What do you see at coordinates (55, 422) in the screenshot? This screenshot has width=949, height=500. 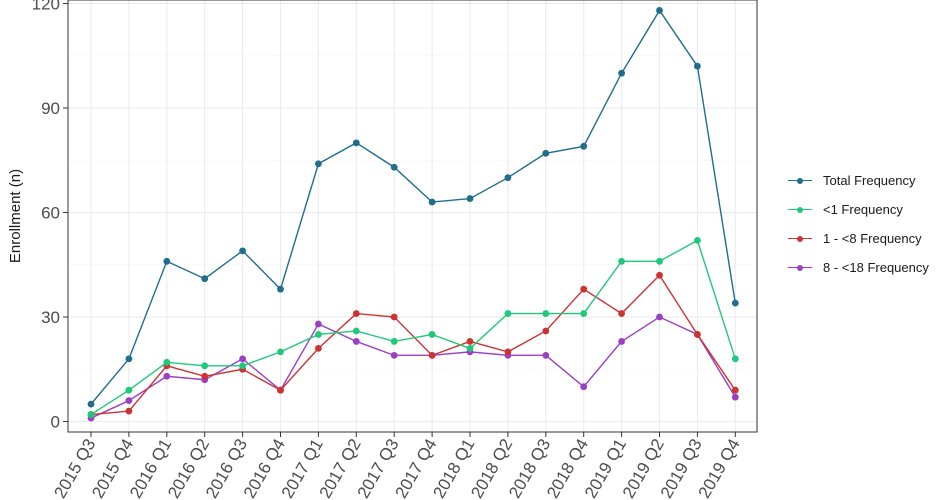 I see `y-tick-label: 0` at bounding box center [55, 422].